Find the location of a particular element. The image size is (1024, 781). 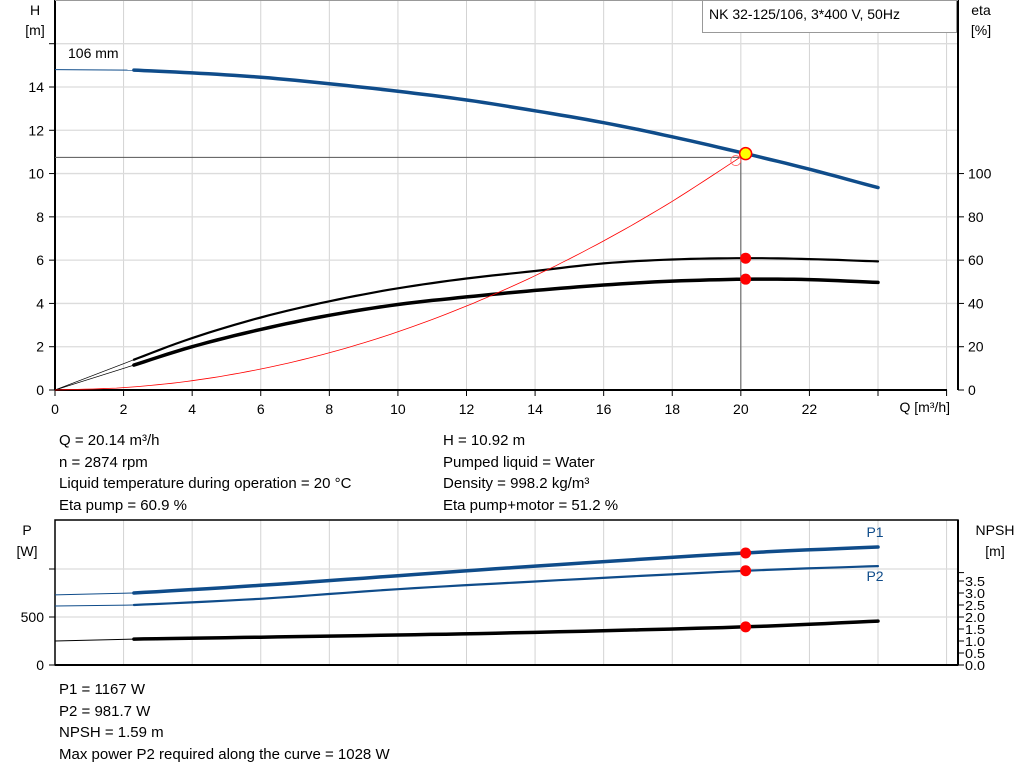

x-tick-label: 8 is located at coordinates (329, 409).